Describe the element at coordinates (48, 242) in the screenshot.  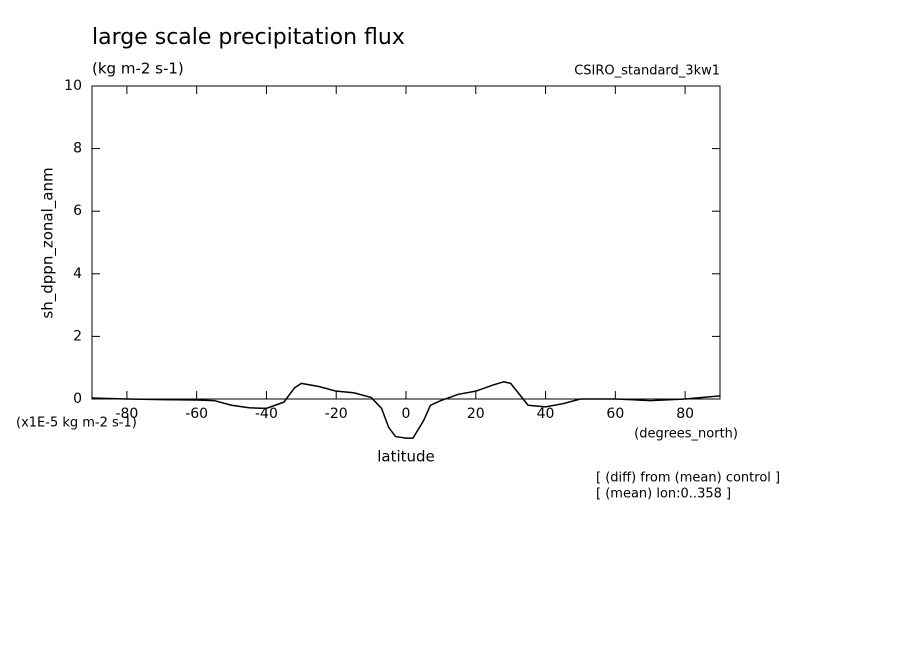
I see `y-axis-label: sh_dppn_zonal_anm` at that location.